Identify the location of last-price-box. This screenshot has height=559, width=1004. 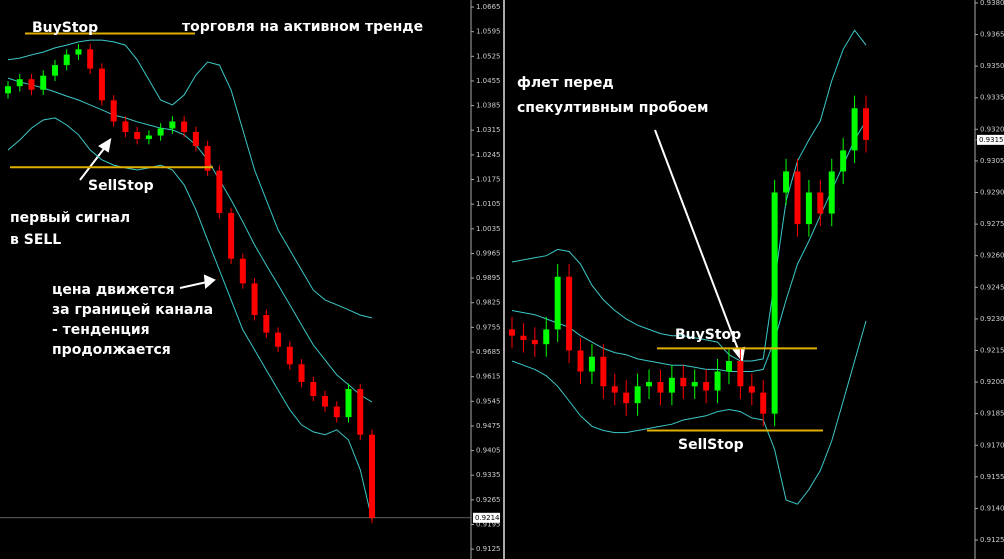
(486, 517).